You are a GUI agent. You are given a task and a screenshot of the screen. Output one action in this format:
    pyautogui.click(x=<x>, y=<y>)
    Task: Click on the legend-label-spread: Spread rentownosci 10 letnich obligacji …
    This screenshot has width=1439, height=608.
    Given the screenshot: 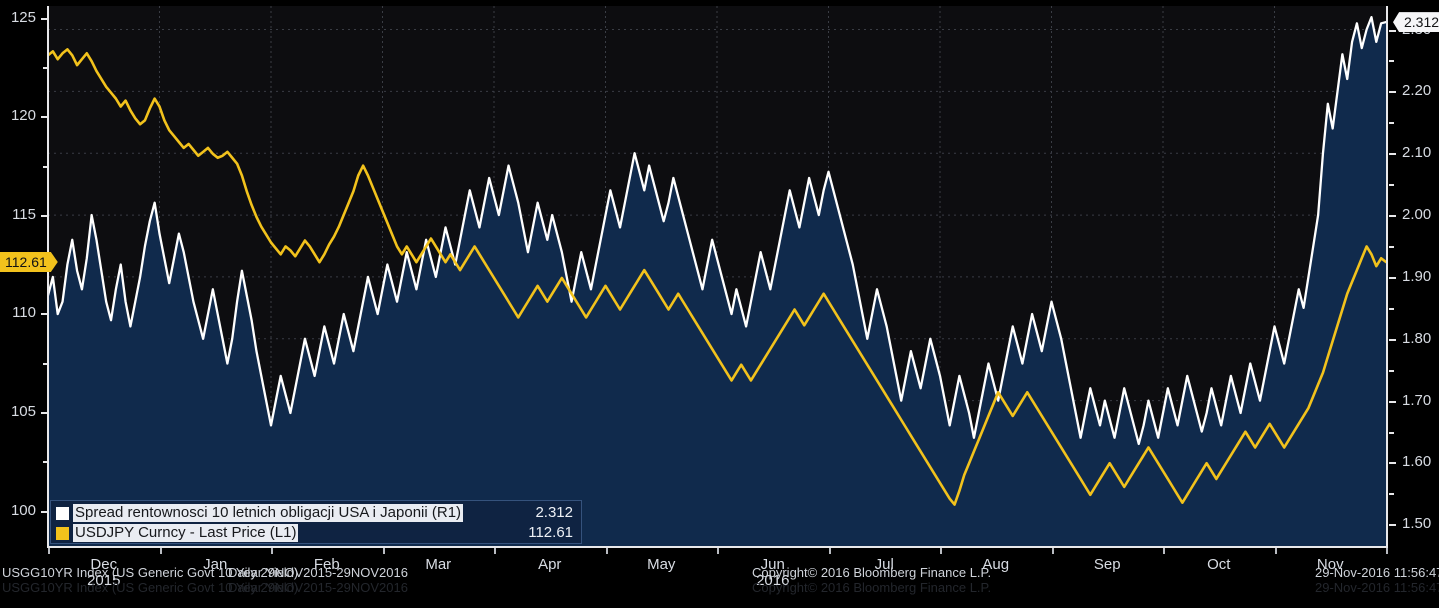 What is the action you would take?
    pyautogui.click(x=268, y=513)
    